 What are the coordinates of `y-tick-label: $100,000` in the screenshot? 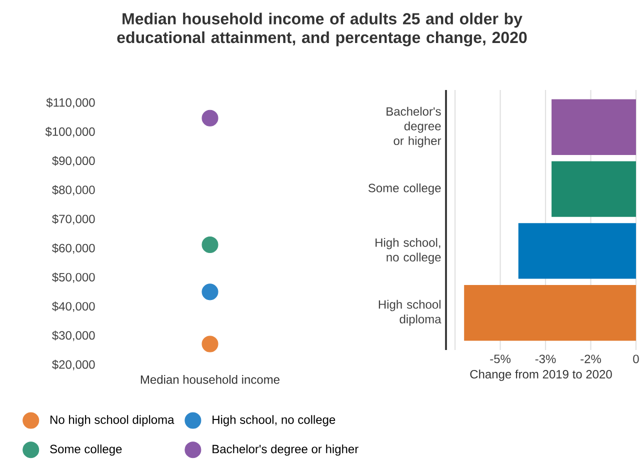 It's located at (70, 132).